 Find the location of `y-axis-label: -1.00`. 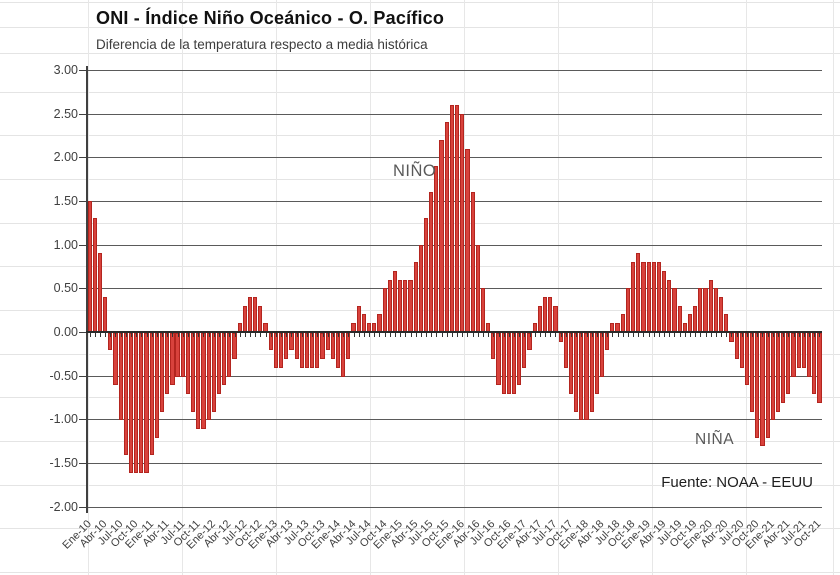

y-axis-label: -1.00 is located at coordinates (64, 419).